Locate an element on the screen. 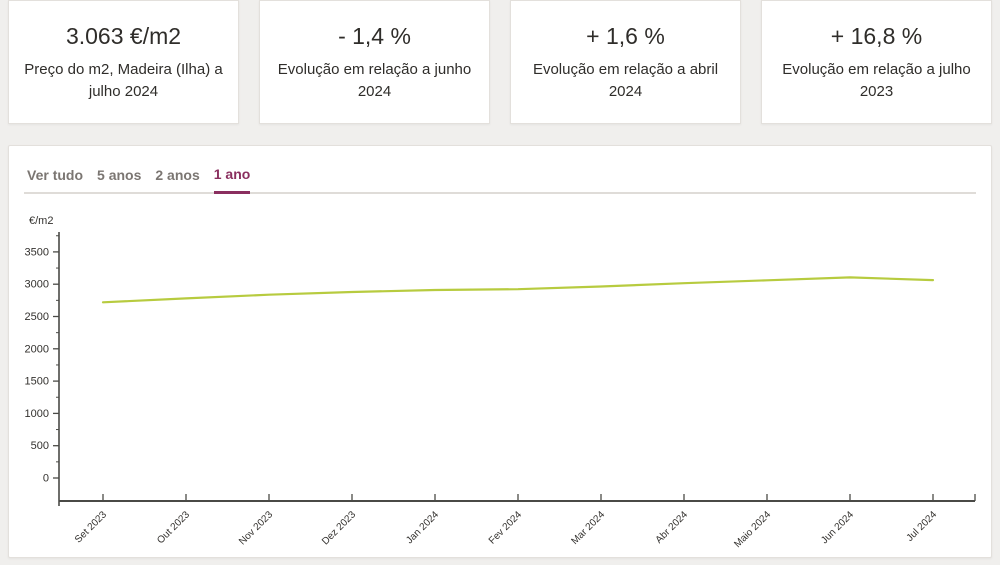 The image size is (1000, 565). svg-text: Dez 2023 is located at coordinates (339, 528).